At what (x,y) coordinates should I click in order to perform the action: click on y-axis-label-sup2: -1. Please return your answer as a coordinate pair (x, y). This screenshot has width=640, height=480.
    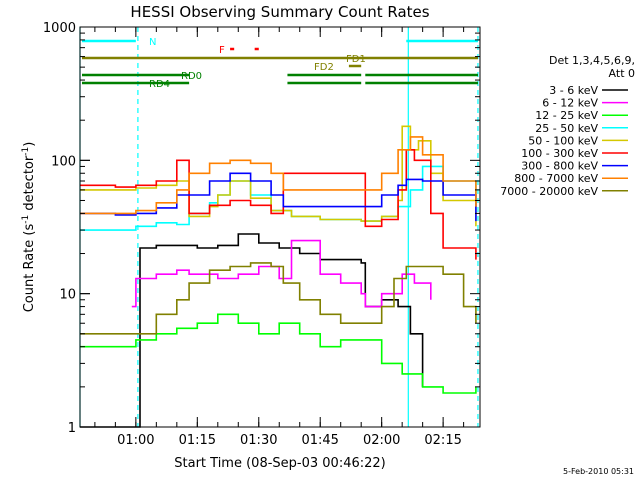
    Looking at the image, I should click on (26, 151).